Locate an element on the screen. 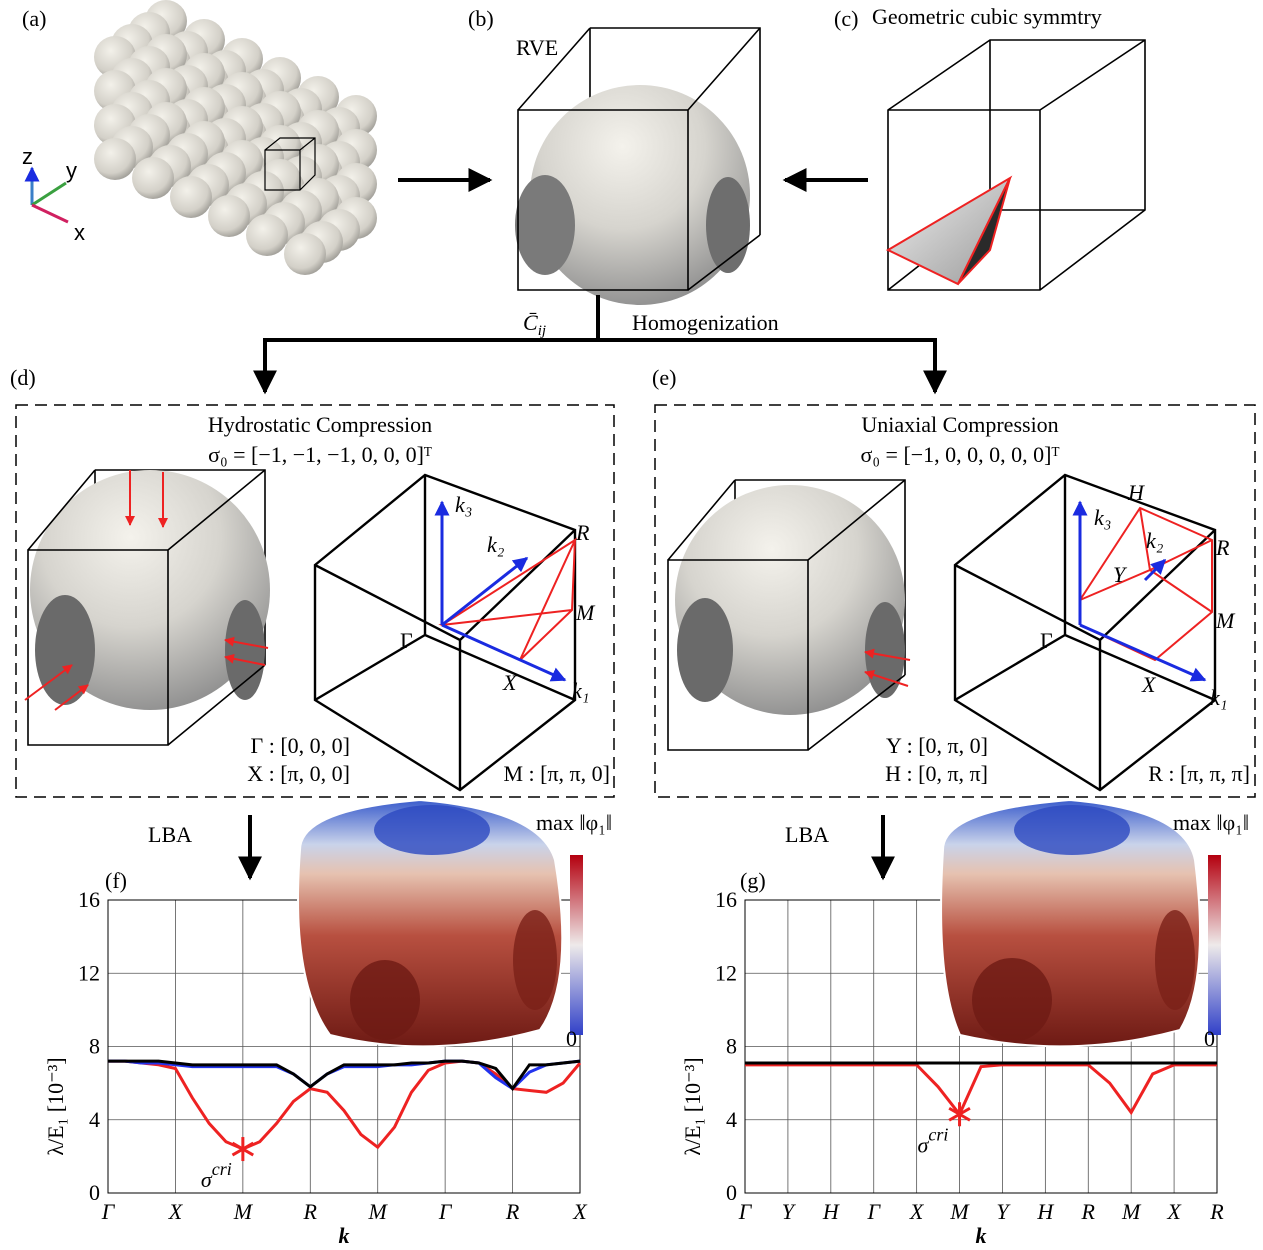  point-def: Y : [0, π, 0] is located at coordinates (937, 745).